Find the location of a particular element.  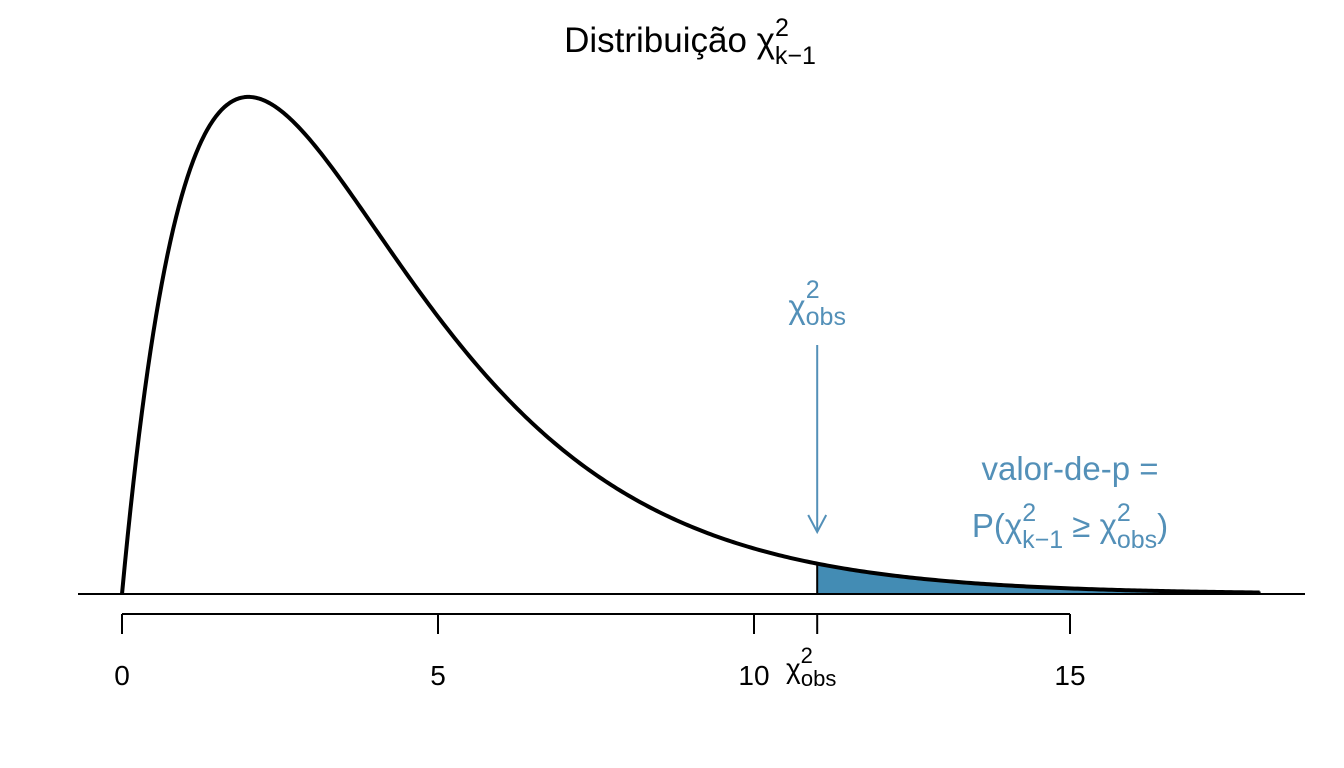

x-axis-tick-labels: 0 5 10 15 is located at coordinates (599, 675).